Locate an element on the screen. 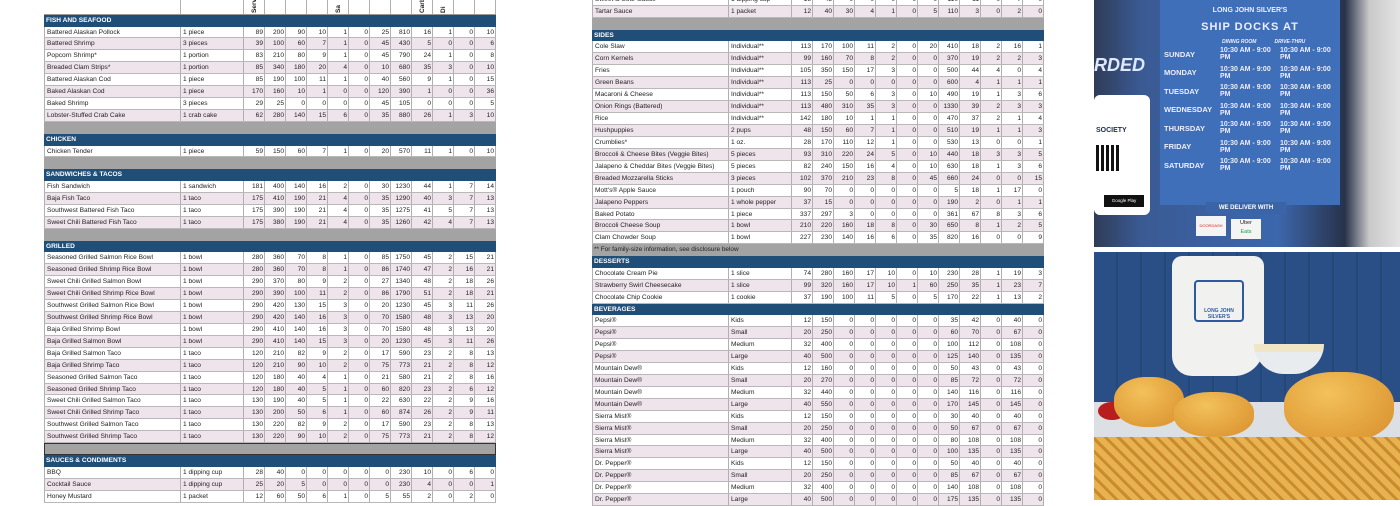  value-cell: 230 is located at coordinates (949, 273).